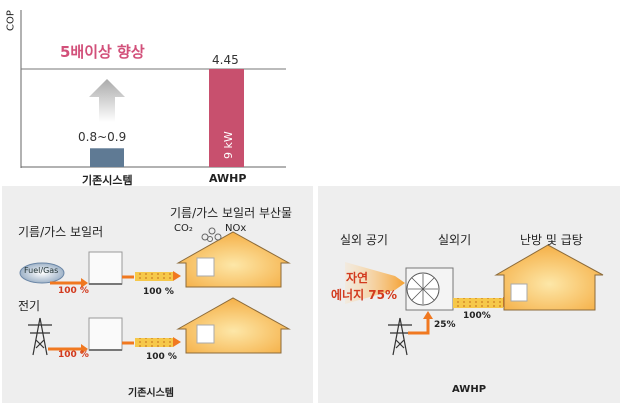 This screenshot has width=620, height=403. What do you see at coordinates (41, 270) in the screenshot?
I see `fuel-gas-label: Fuel/Gas` at bounding box center [41, 270].